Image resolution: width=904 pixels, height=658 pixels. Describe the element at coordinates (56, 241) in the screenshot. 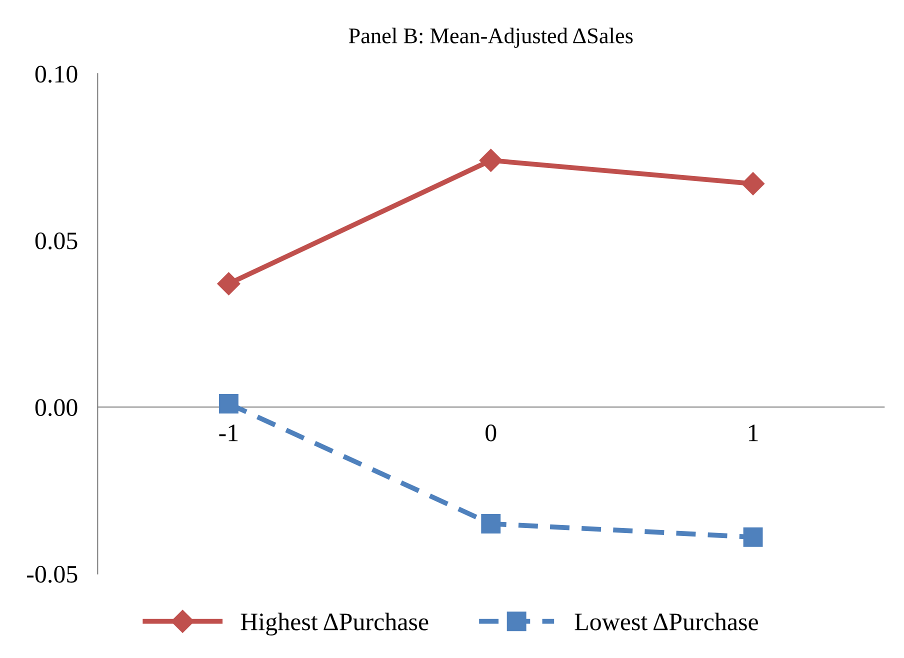

I see `y-tick-label: 0.05` at that location.